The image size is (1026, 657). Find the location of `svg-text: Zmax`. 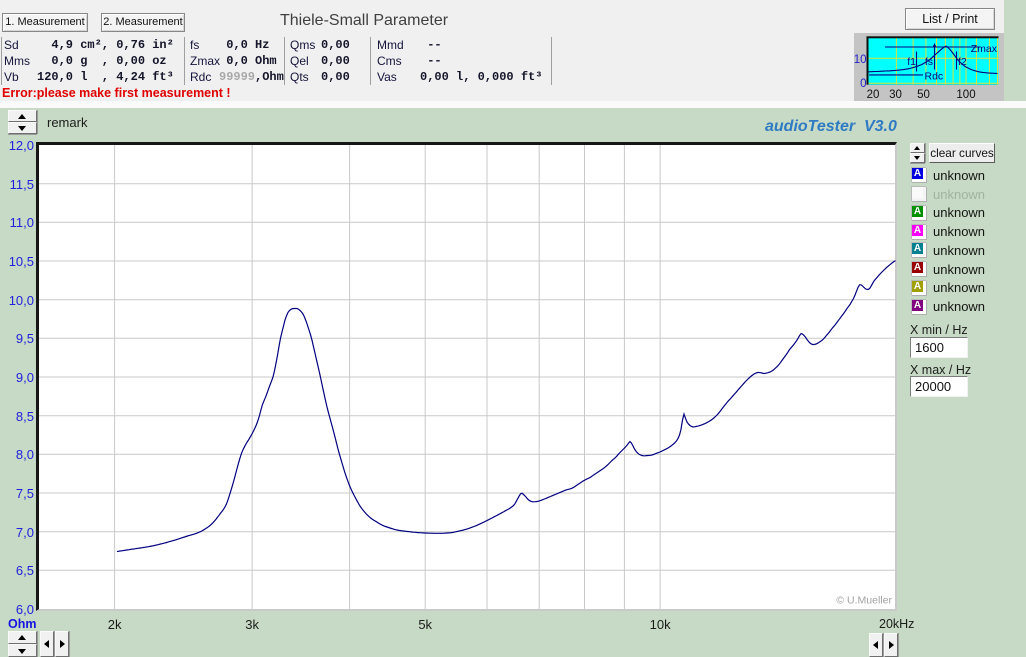

svg-text: Zmax is located at coordinates (984, 49).